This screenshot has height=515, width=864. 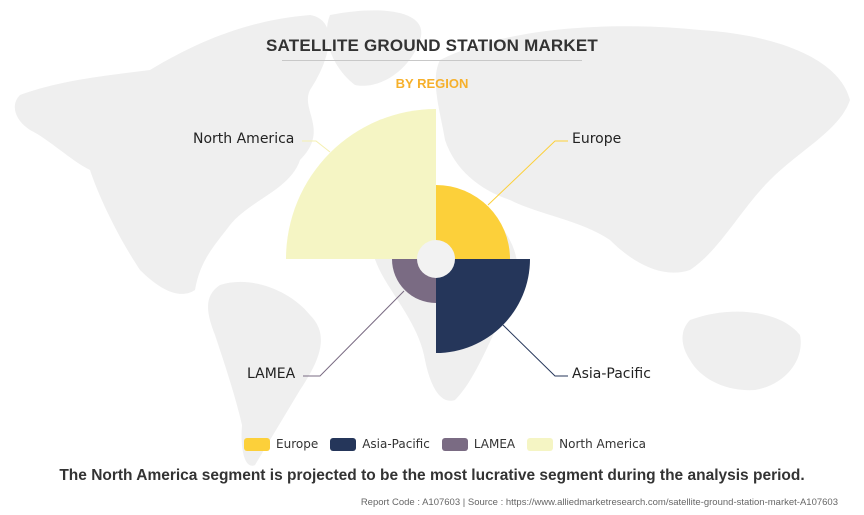 What do you see at coordinates (316, 146) in the screenshot?
I see `leader-line-north-america` at bounding box center [316, 146].